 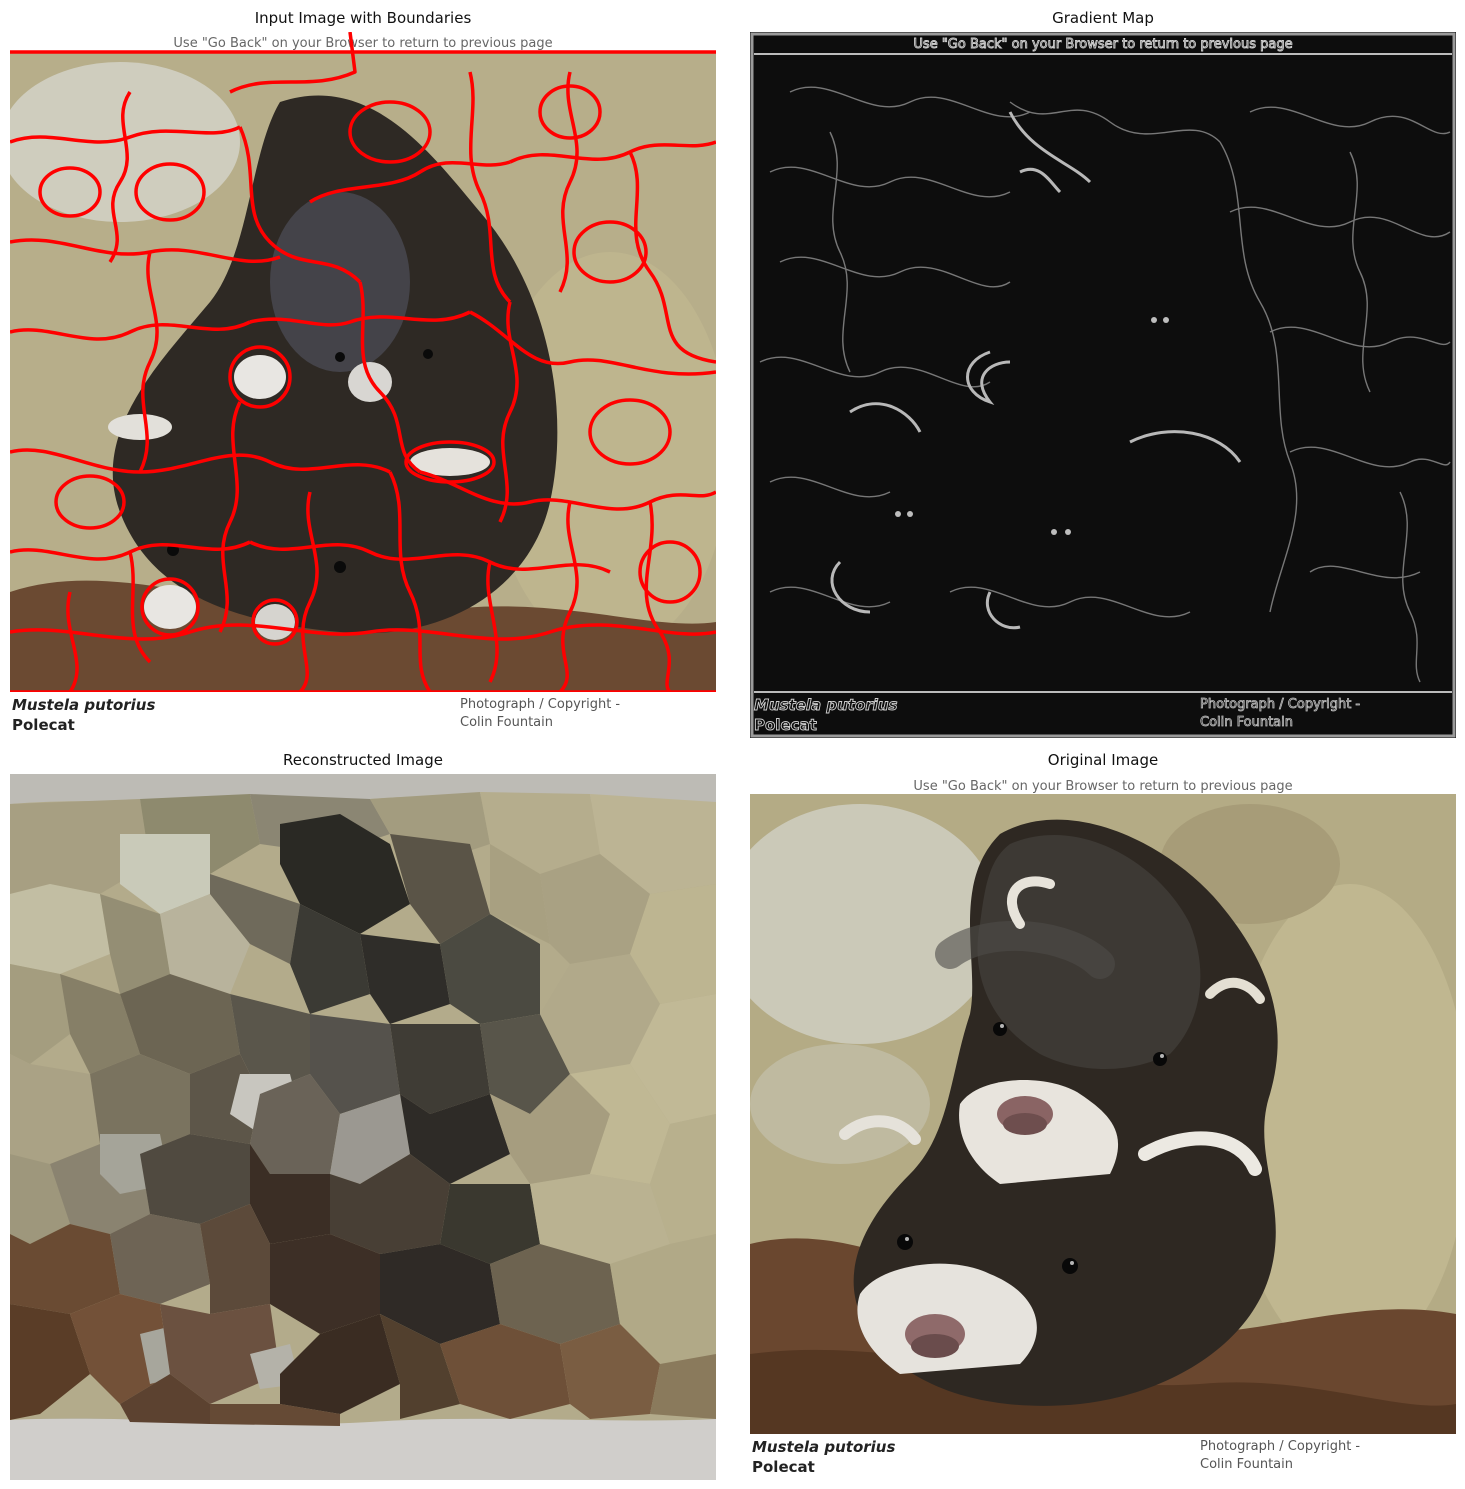 What do you see at coordinates (506, 722) in the screenshot?
I see `boundaries-credit-line2: Colin Fountain` at bounding box center [506, 722].